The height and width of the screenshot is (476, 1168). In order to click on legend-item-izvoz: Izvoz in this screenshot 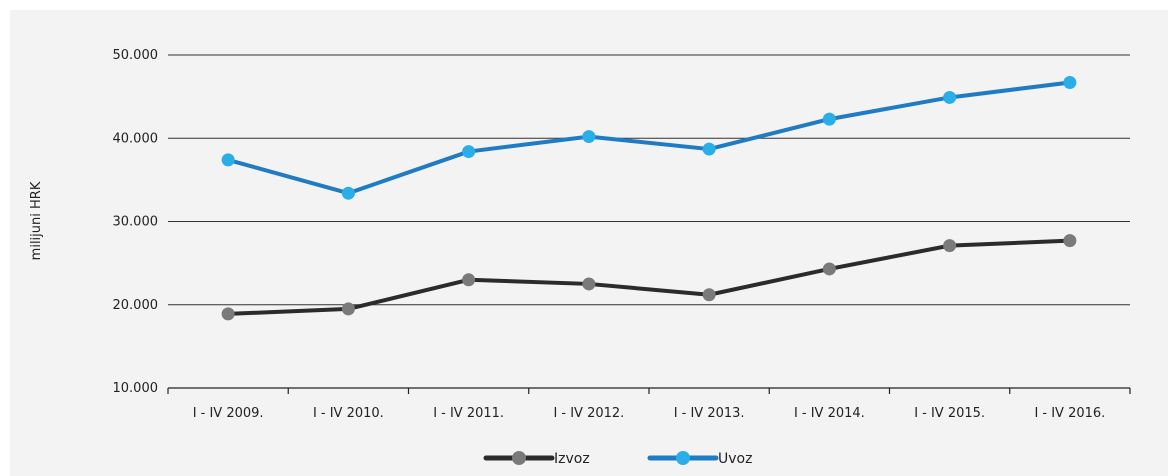, I will do `click(536, 459)`.